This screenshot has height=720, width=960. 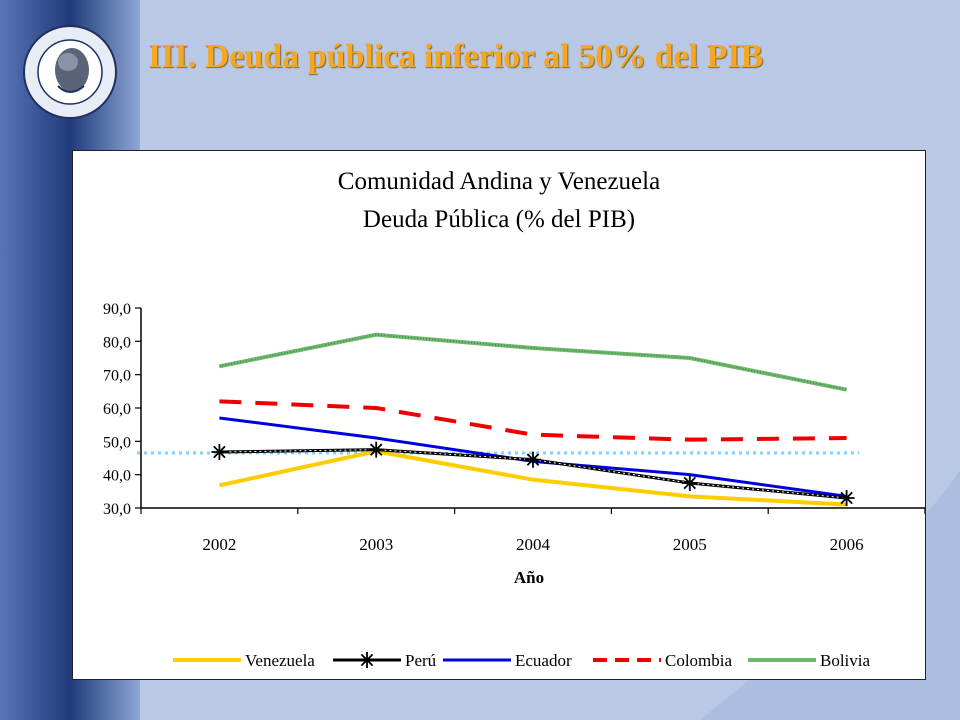 What do you see at coordinates (117, 376) in the screenshot?
I see `y-tick-label: 70,0` at bounding box center [117, 376].